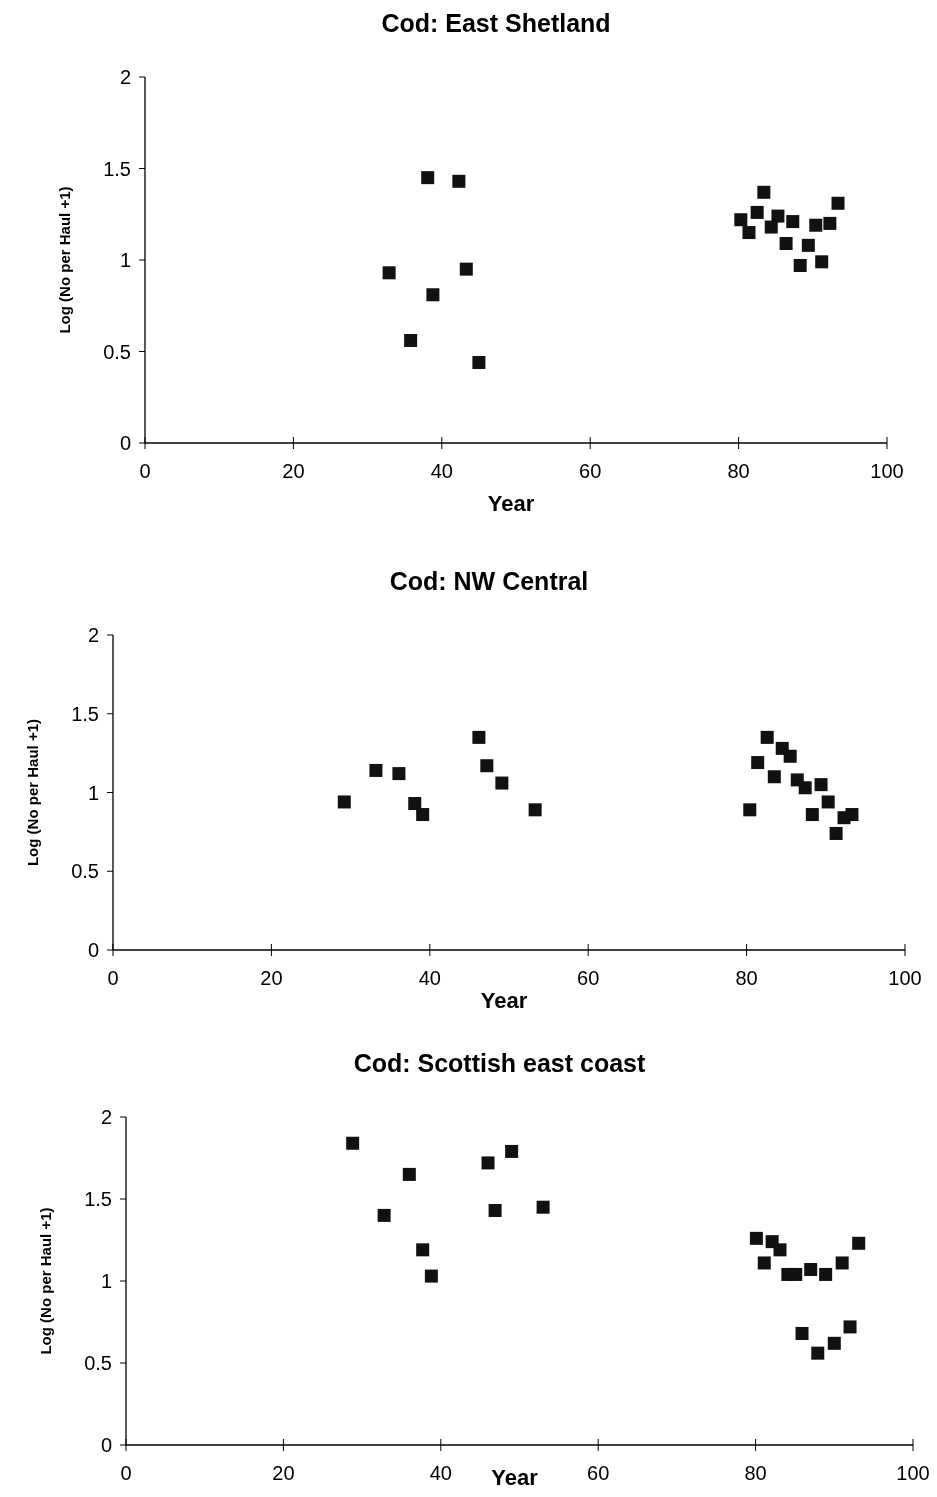  Describe the element at coordinates (145, 471) in the screenshot. I see `x-tick-label: 0` at that location.